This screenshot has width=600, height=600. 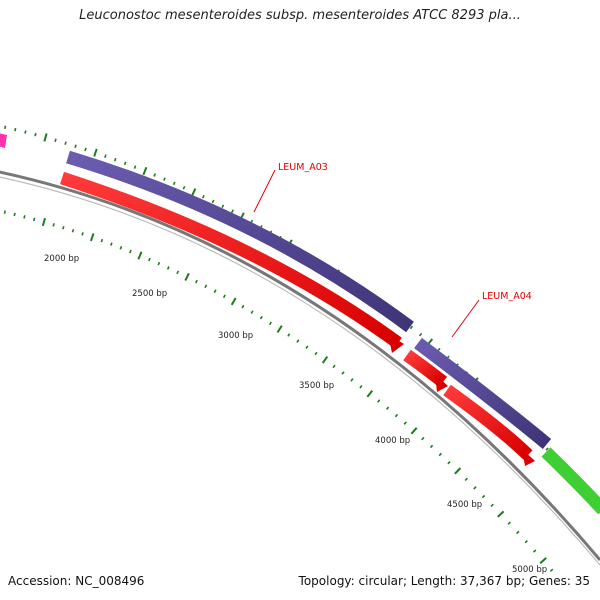 I want to click on tick-label-4500: 4500 bp, so click(x=464, y=505).